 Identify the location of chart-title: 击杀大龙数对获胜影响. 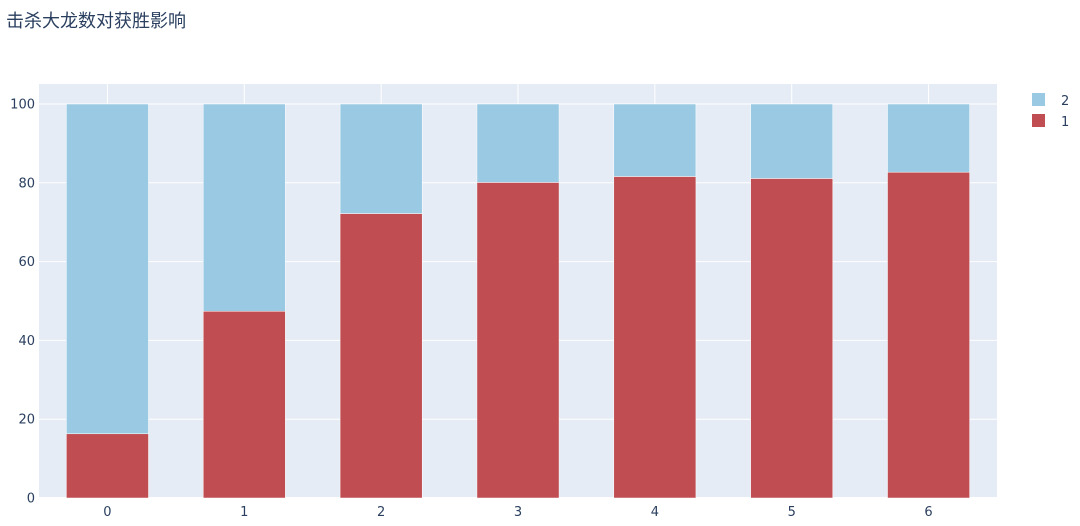
(96, 21).